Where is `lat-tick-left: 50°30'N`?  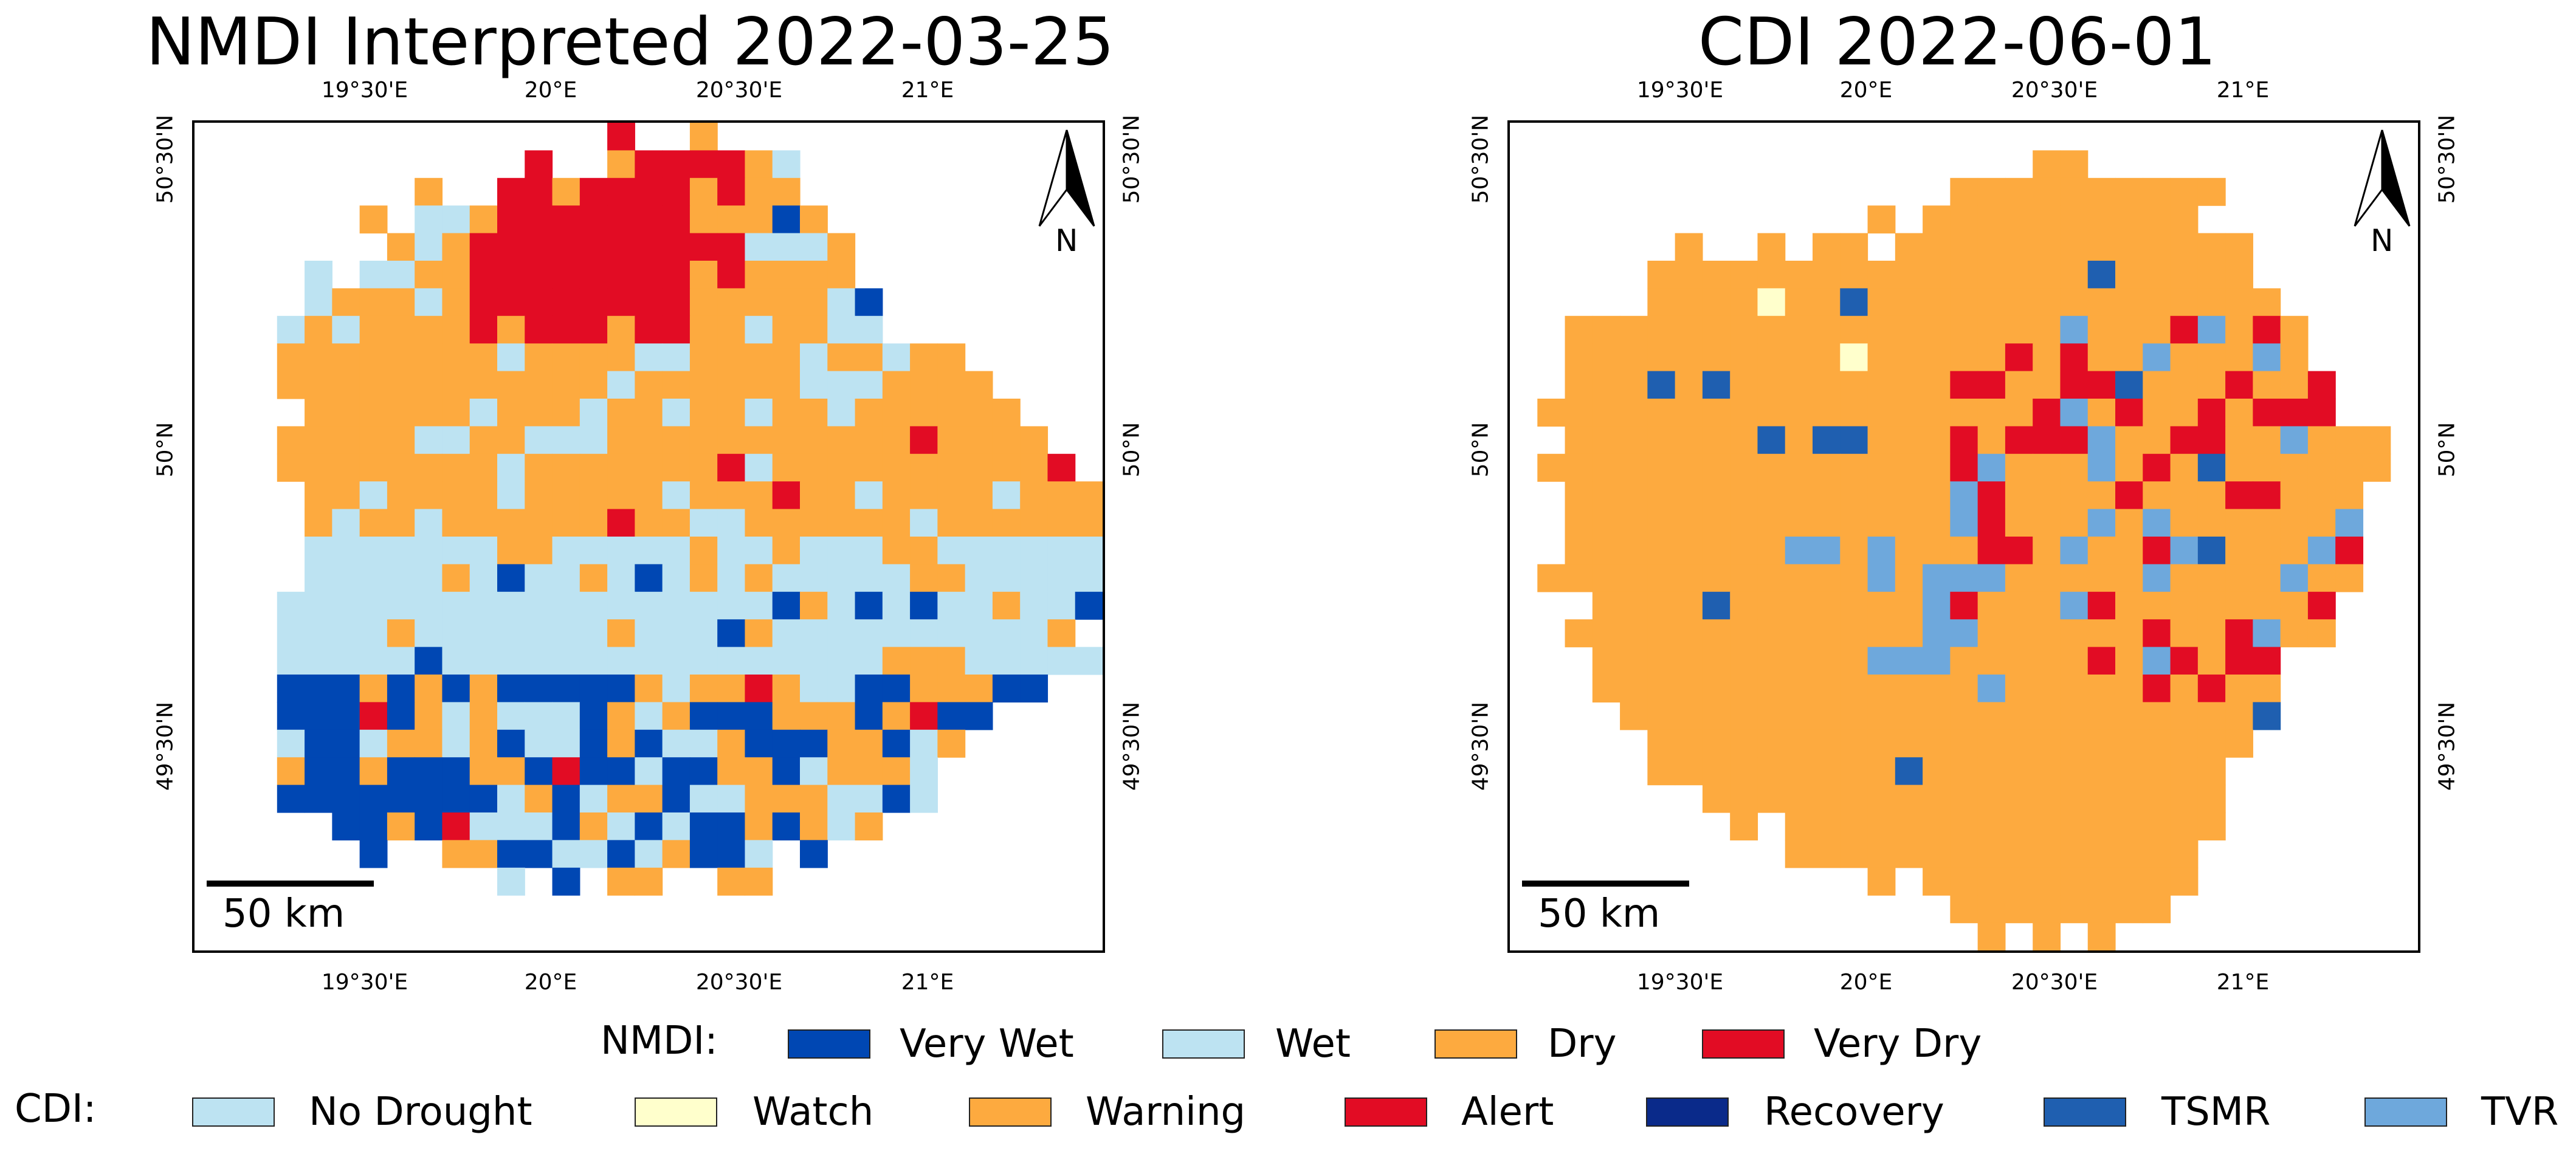 lat-tick-left: 50°30'N is located at coordinates (1480, 159).